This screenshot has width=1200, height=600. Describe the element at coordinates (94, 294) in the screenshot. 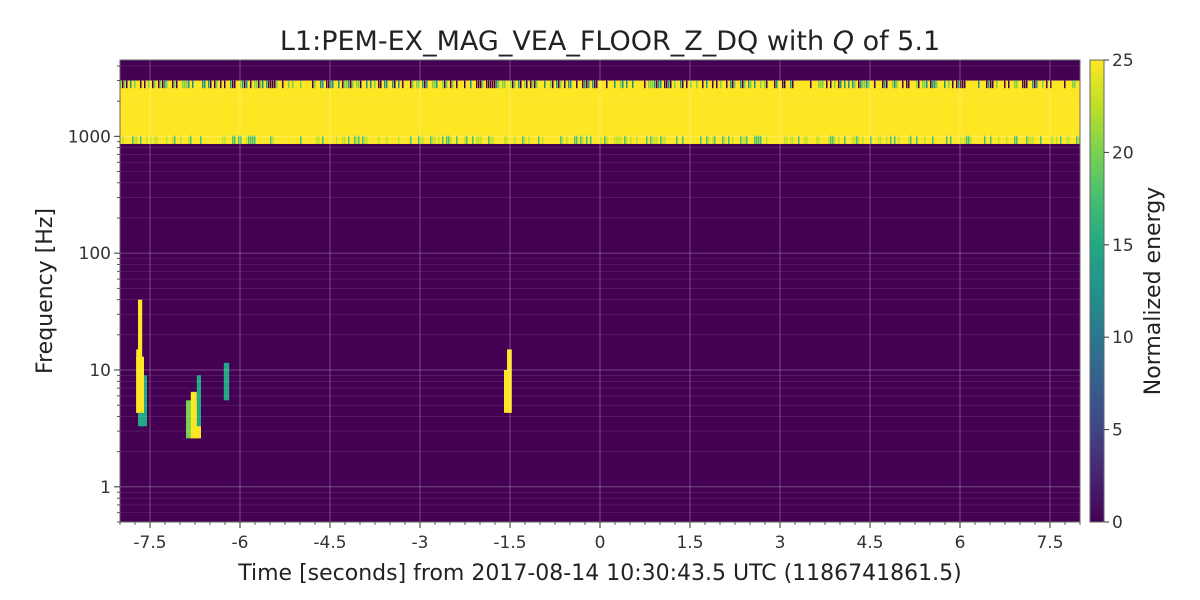

I see `y-axis: 1 10 100 1000` at that location.